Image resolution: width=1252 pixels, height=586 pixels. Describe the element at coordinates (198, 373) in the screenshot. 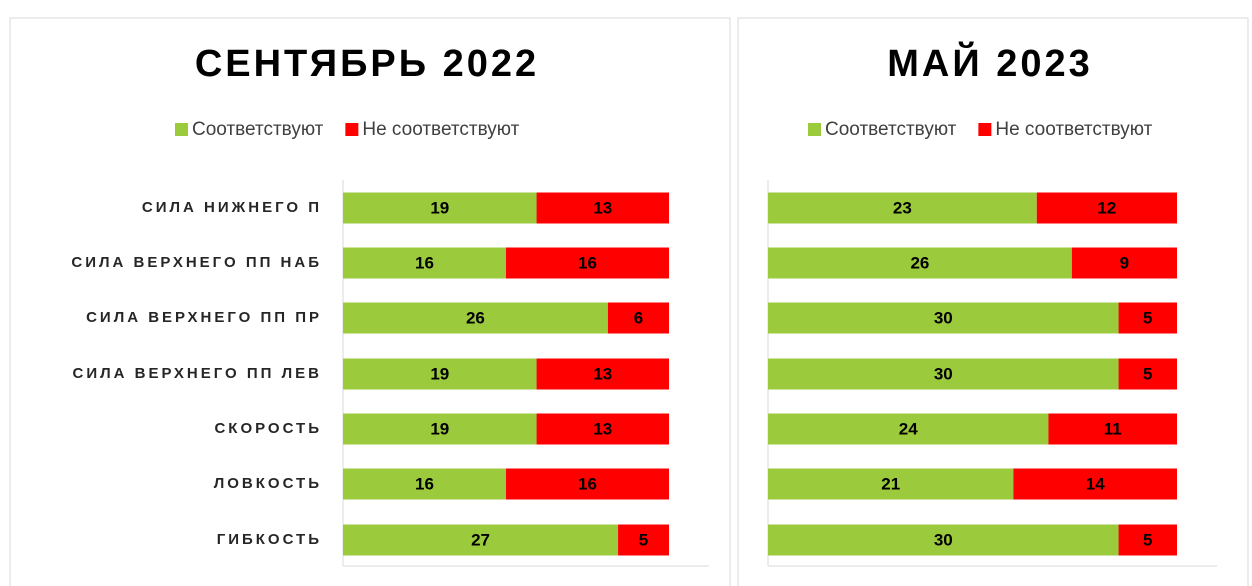

I see `category-label: СИЛА ВЕРХНЕГО ПП ЛЕВ` at that location.